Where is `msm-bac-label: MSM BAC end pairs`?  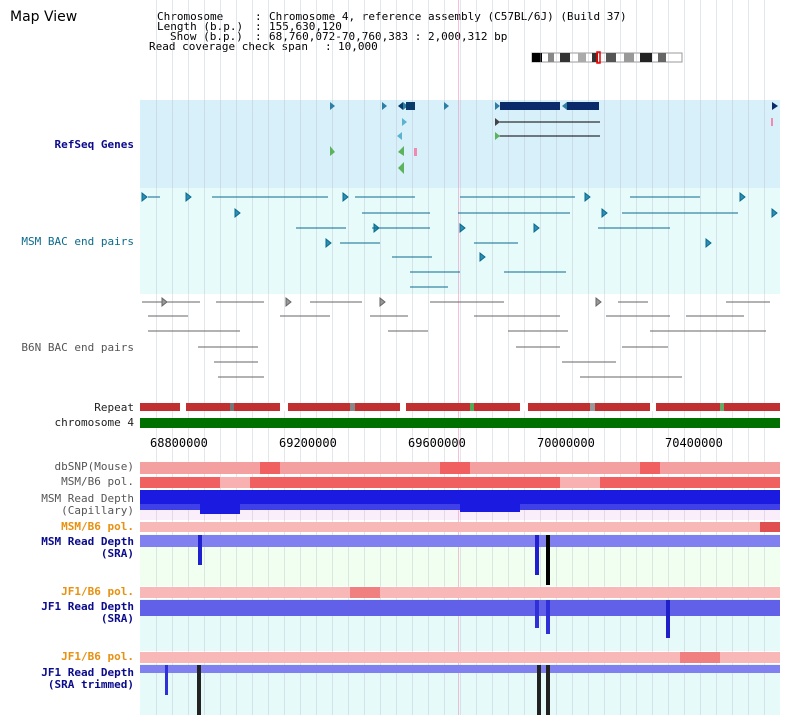
msm-bac-label: MSM BAC end pairs is located at coordinates (77, 241).